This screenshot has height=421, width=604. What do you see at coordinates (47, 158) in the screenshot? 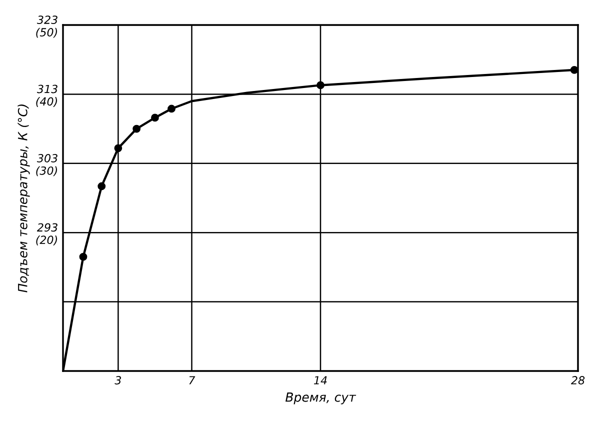
I see `y-tick-label: 303` at bounding box center [47, 158].